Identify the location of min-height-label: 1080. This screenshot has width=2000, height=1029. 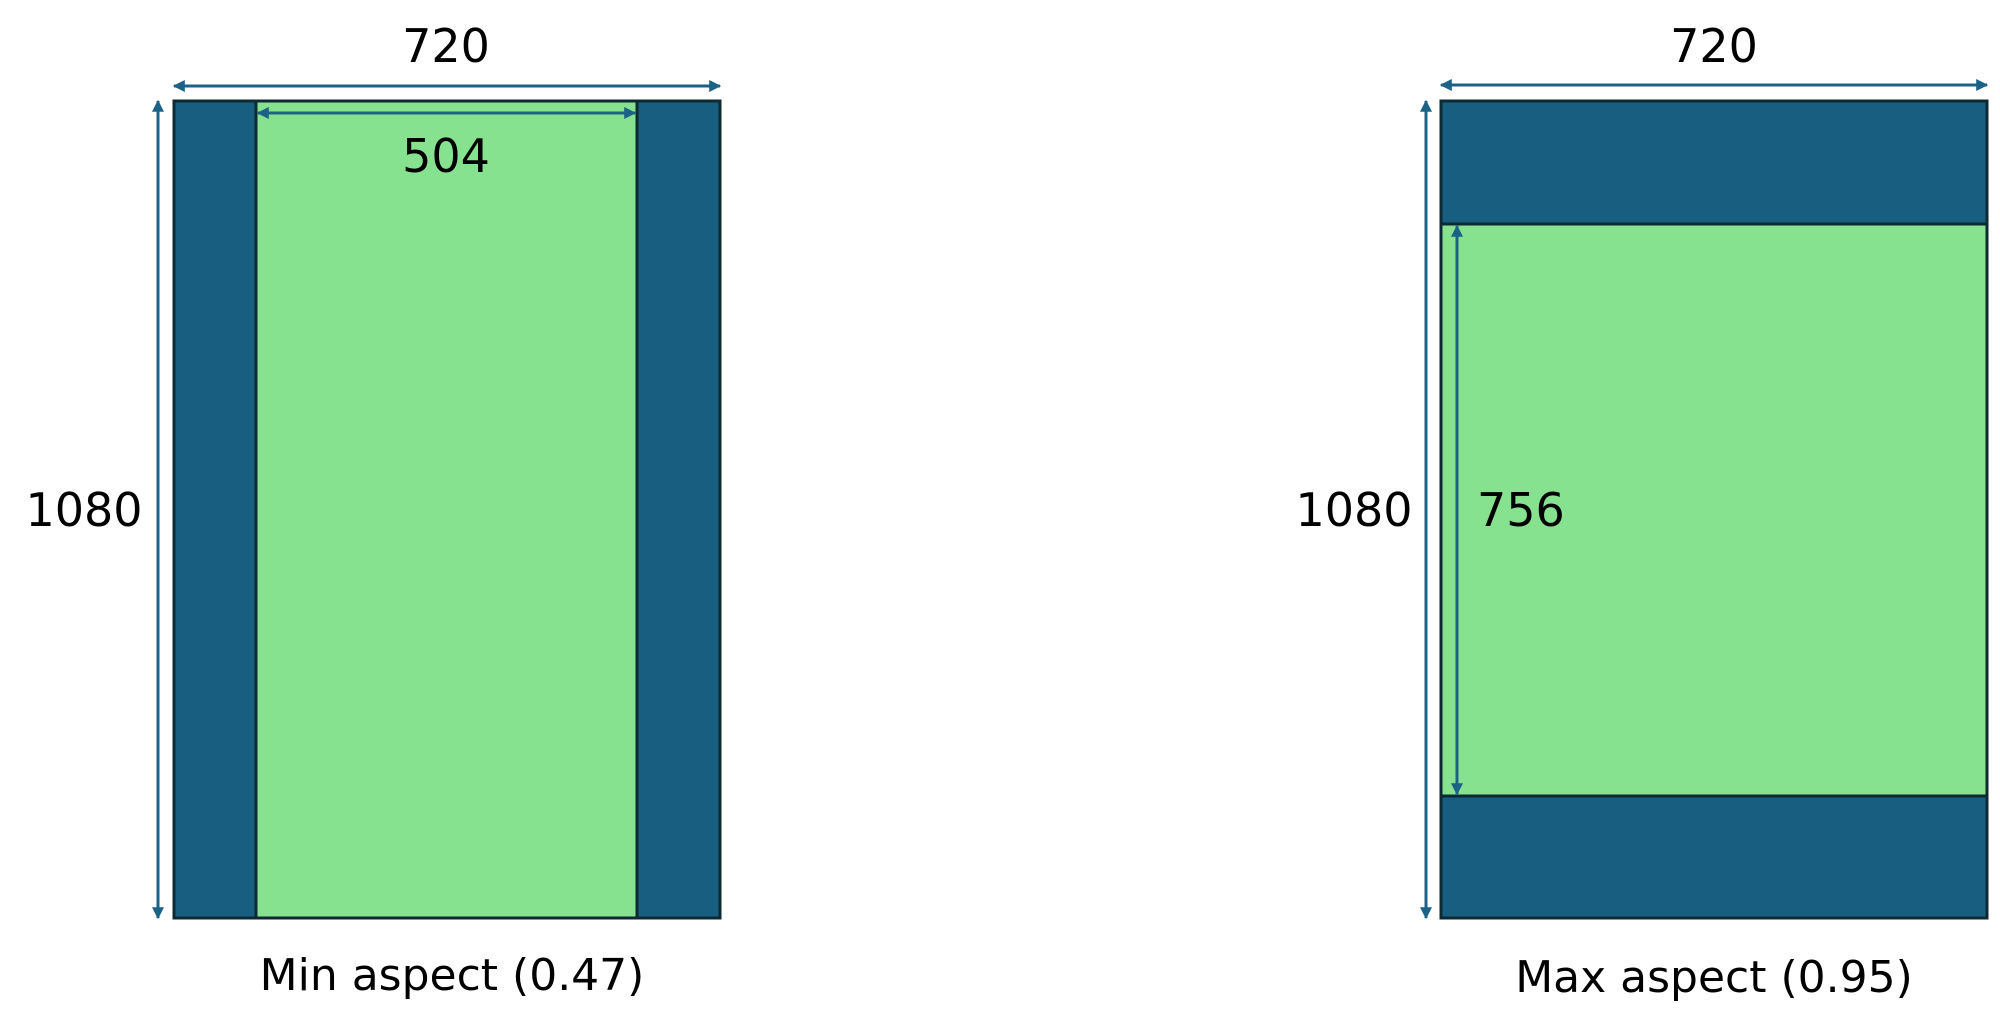
(83, 510).